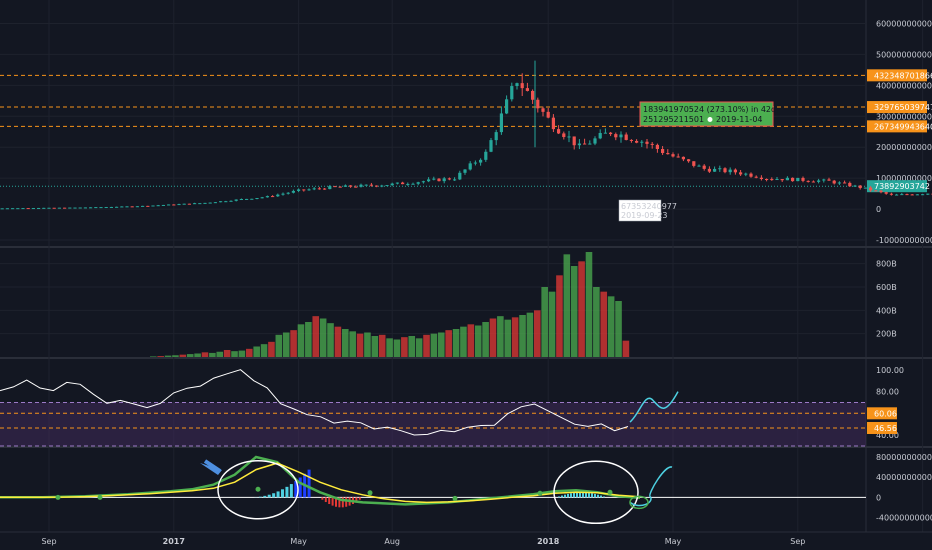 The image size is (932, 550). What do you see at coordinates (548, 541) in the screenshot?
I see `x-axis-tick: 2018` at bounding box center [548, 541].